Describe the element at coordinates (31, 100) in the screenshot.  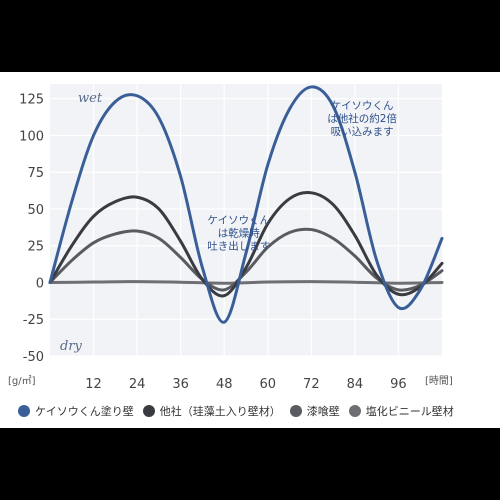
I see `y-tick-label: 125` at that location.